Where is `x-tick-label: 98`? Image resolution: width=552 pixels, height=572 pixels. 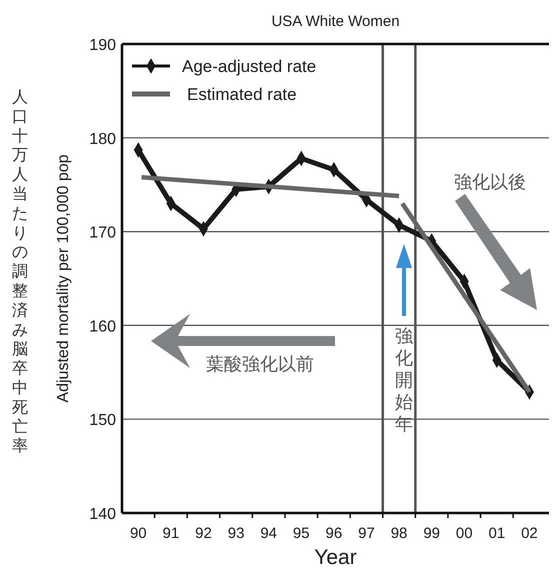
x-tick-label: 98 is located at coordinates (399, 533).